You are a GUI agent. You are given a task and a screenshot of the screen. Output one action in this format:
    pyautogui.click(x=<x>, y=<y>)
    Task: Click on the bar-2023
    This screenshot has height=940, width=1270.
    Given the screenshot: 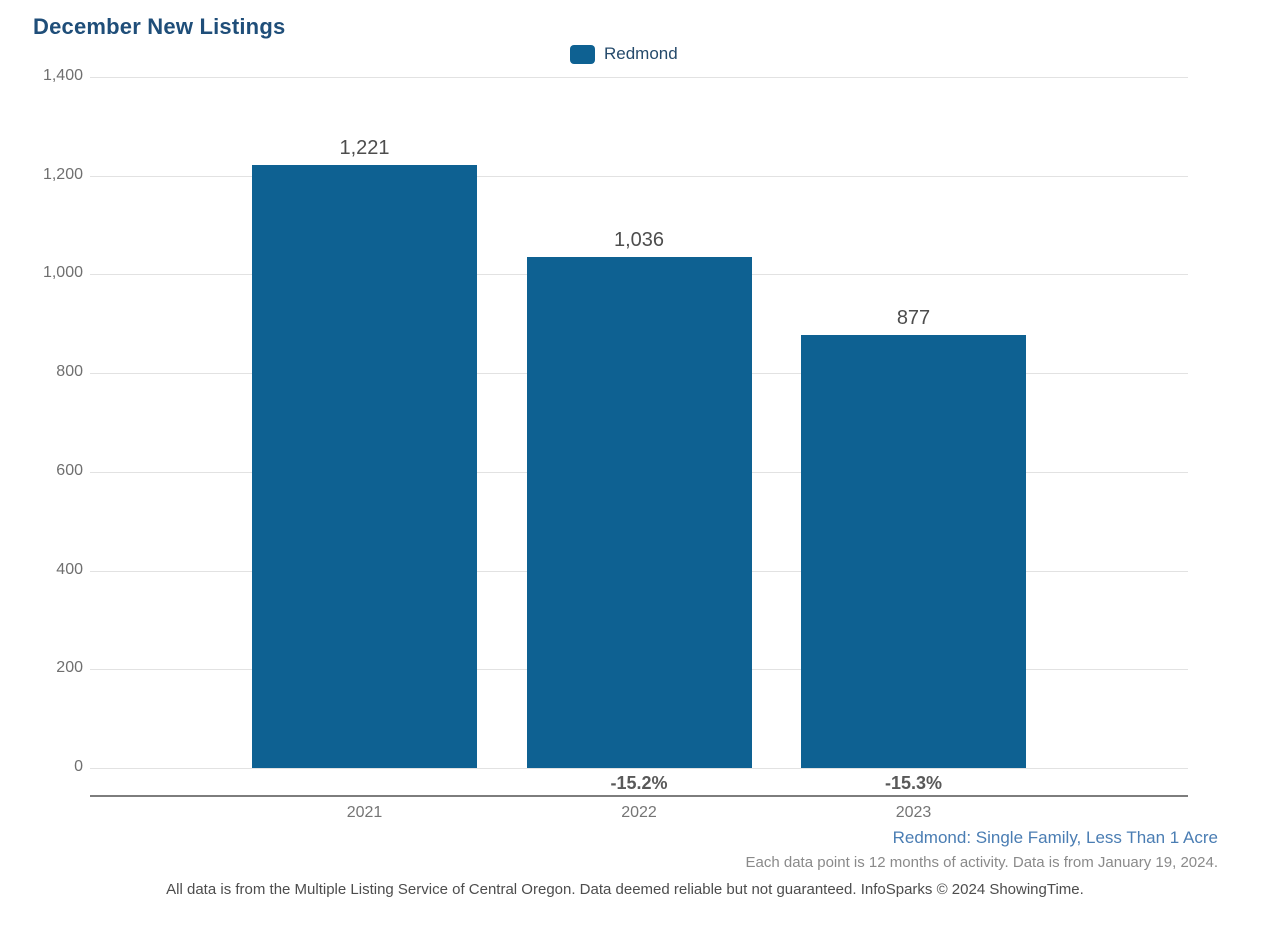 What is the action you would take?
    pyautogui.click(x=913, y=551)
    